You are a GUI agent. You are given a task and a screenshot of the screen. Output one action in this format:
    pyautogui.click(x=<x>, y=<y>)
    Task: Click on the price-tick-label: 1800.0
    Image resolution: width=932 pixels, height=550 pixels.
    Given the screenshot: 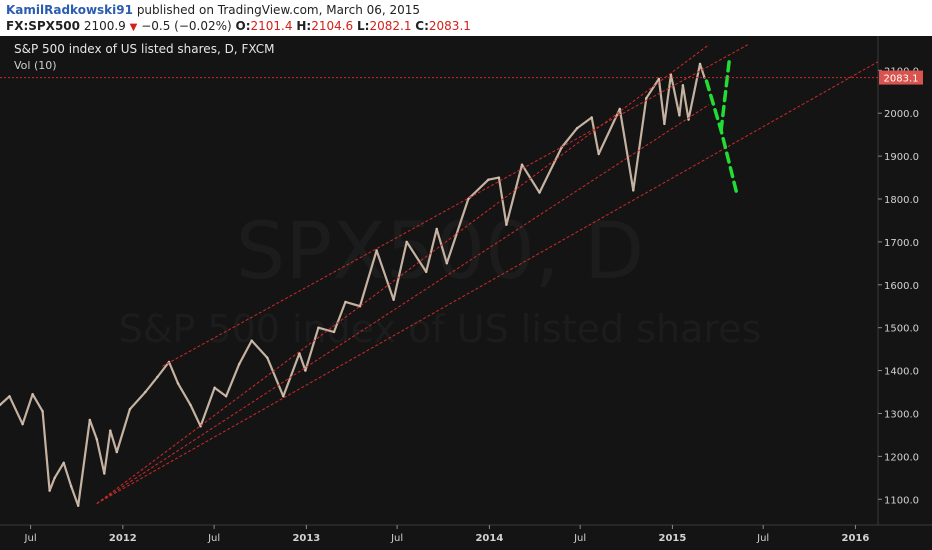 What is the action you would take?
    pyautogui.click(x=901, y=200)
    